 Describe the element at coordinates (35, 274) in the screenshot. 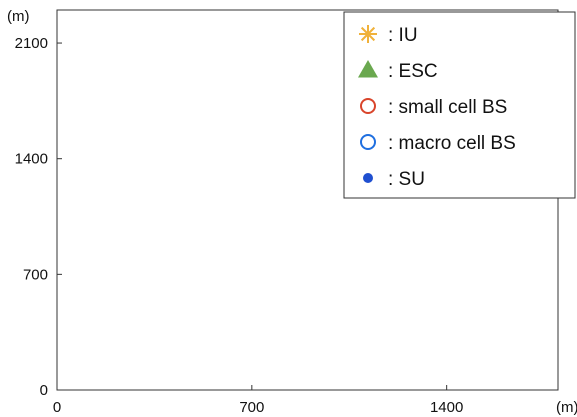

I see `y-tick-label: 700` at that location.